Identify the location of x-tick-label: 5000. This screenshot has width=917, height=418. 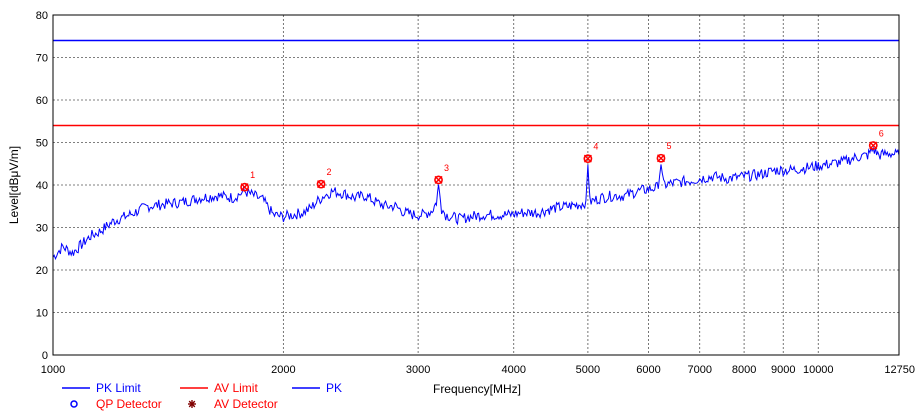
(588, 370).